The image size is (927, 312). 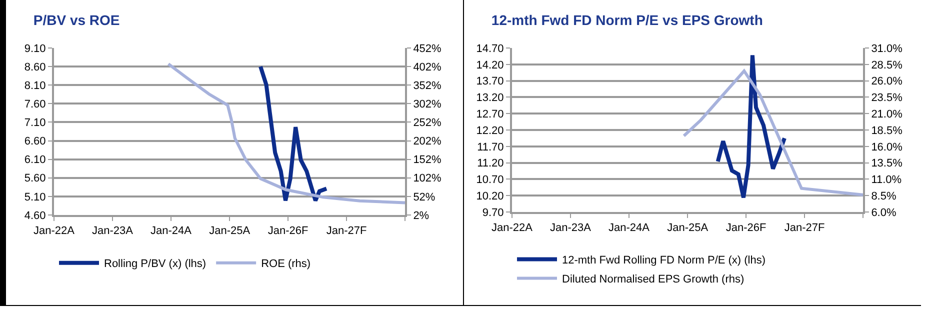 I want to click on y2-tick-label: 152%, so click(x=427, y=160).